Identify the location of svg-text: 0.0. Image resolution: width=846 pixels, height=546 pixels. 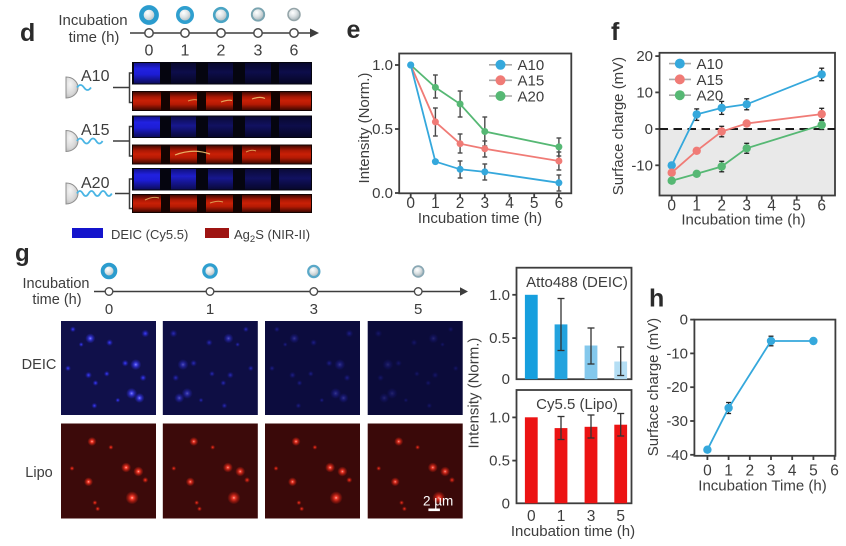
(382, 193).